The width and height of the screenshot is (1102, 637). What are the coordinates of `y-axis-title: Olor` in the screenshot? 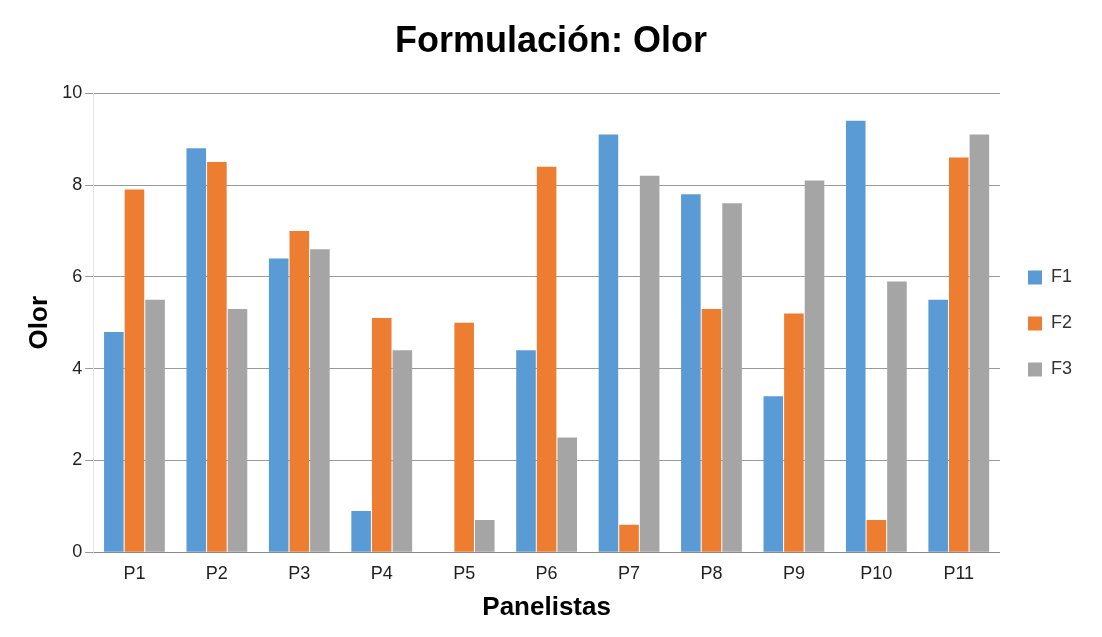 It's located at (37, 322).